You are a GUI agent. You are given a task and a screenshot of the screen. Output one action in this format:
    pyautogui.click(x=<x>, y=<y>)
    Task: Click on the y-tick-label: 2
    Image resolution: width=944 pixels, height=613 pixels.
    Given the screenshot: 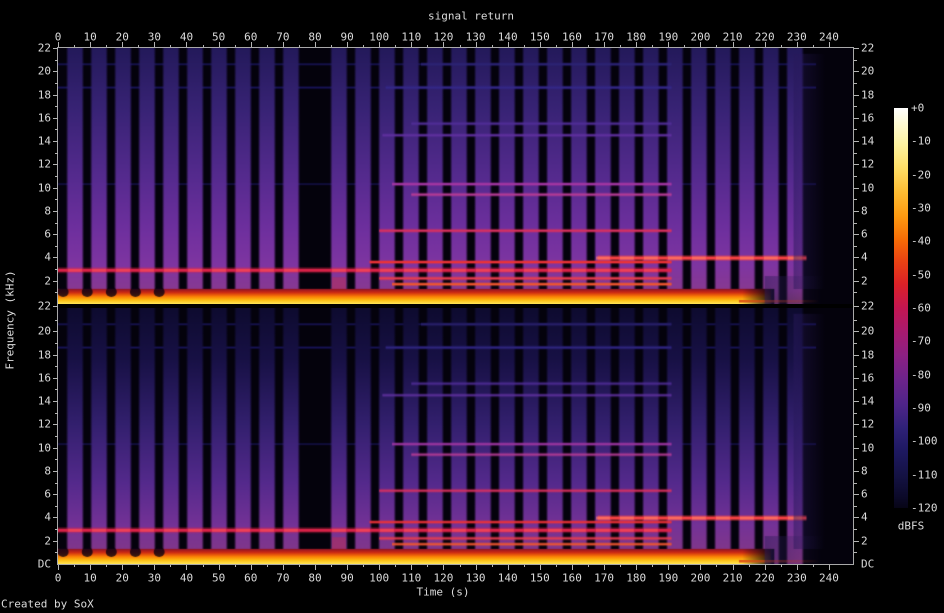 What is the action you would take?
    pyautogui.click(x=864, y=281)
    